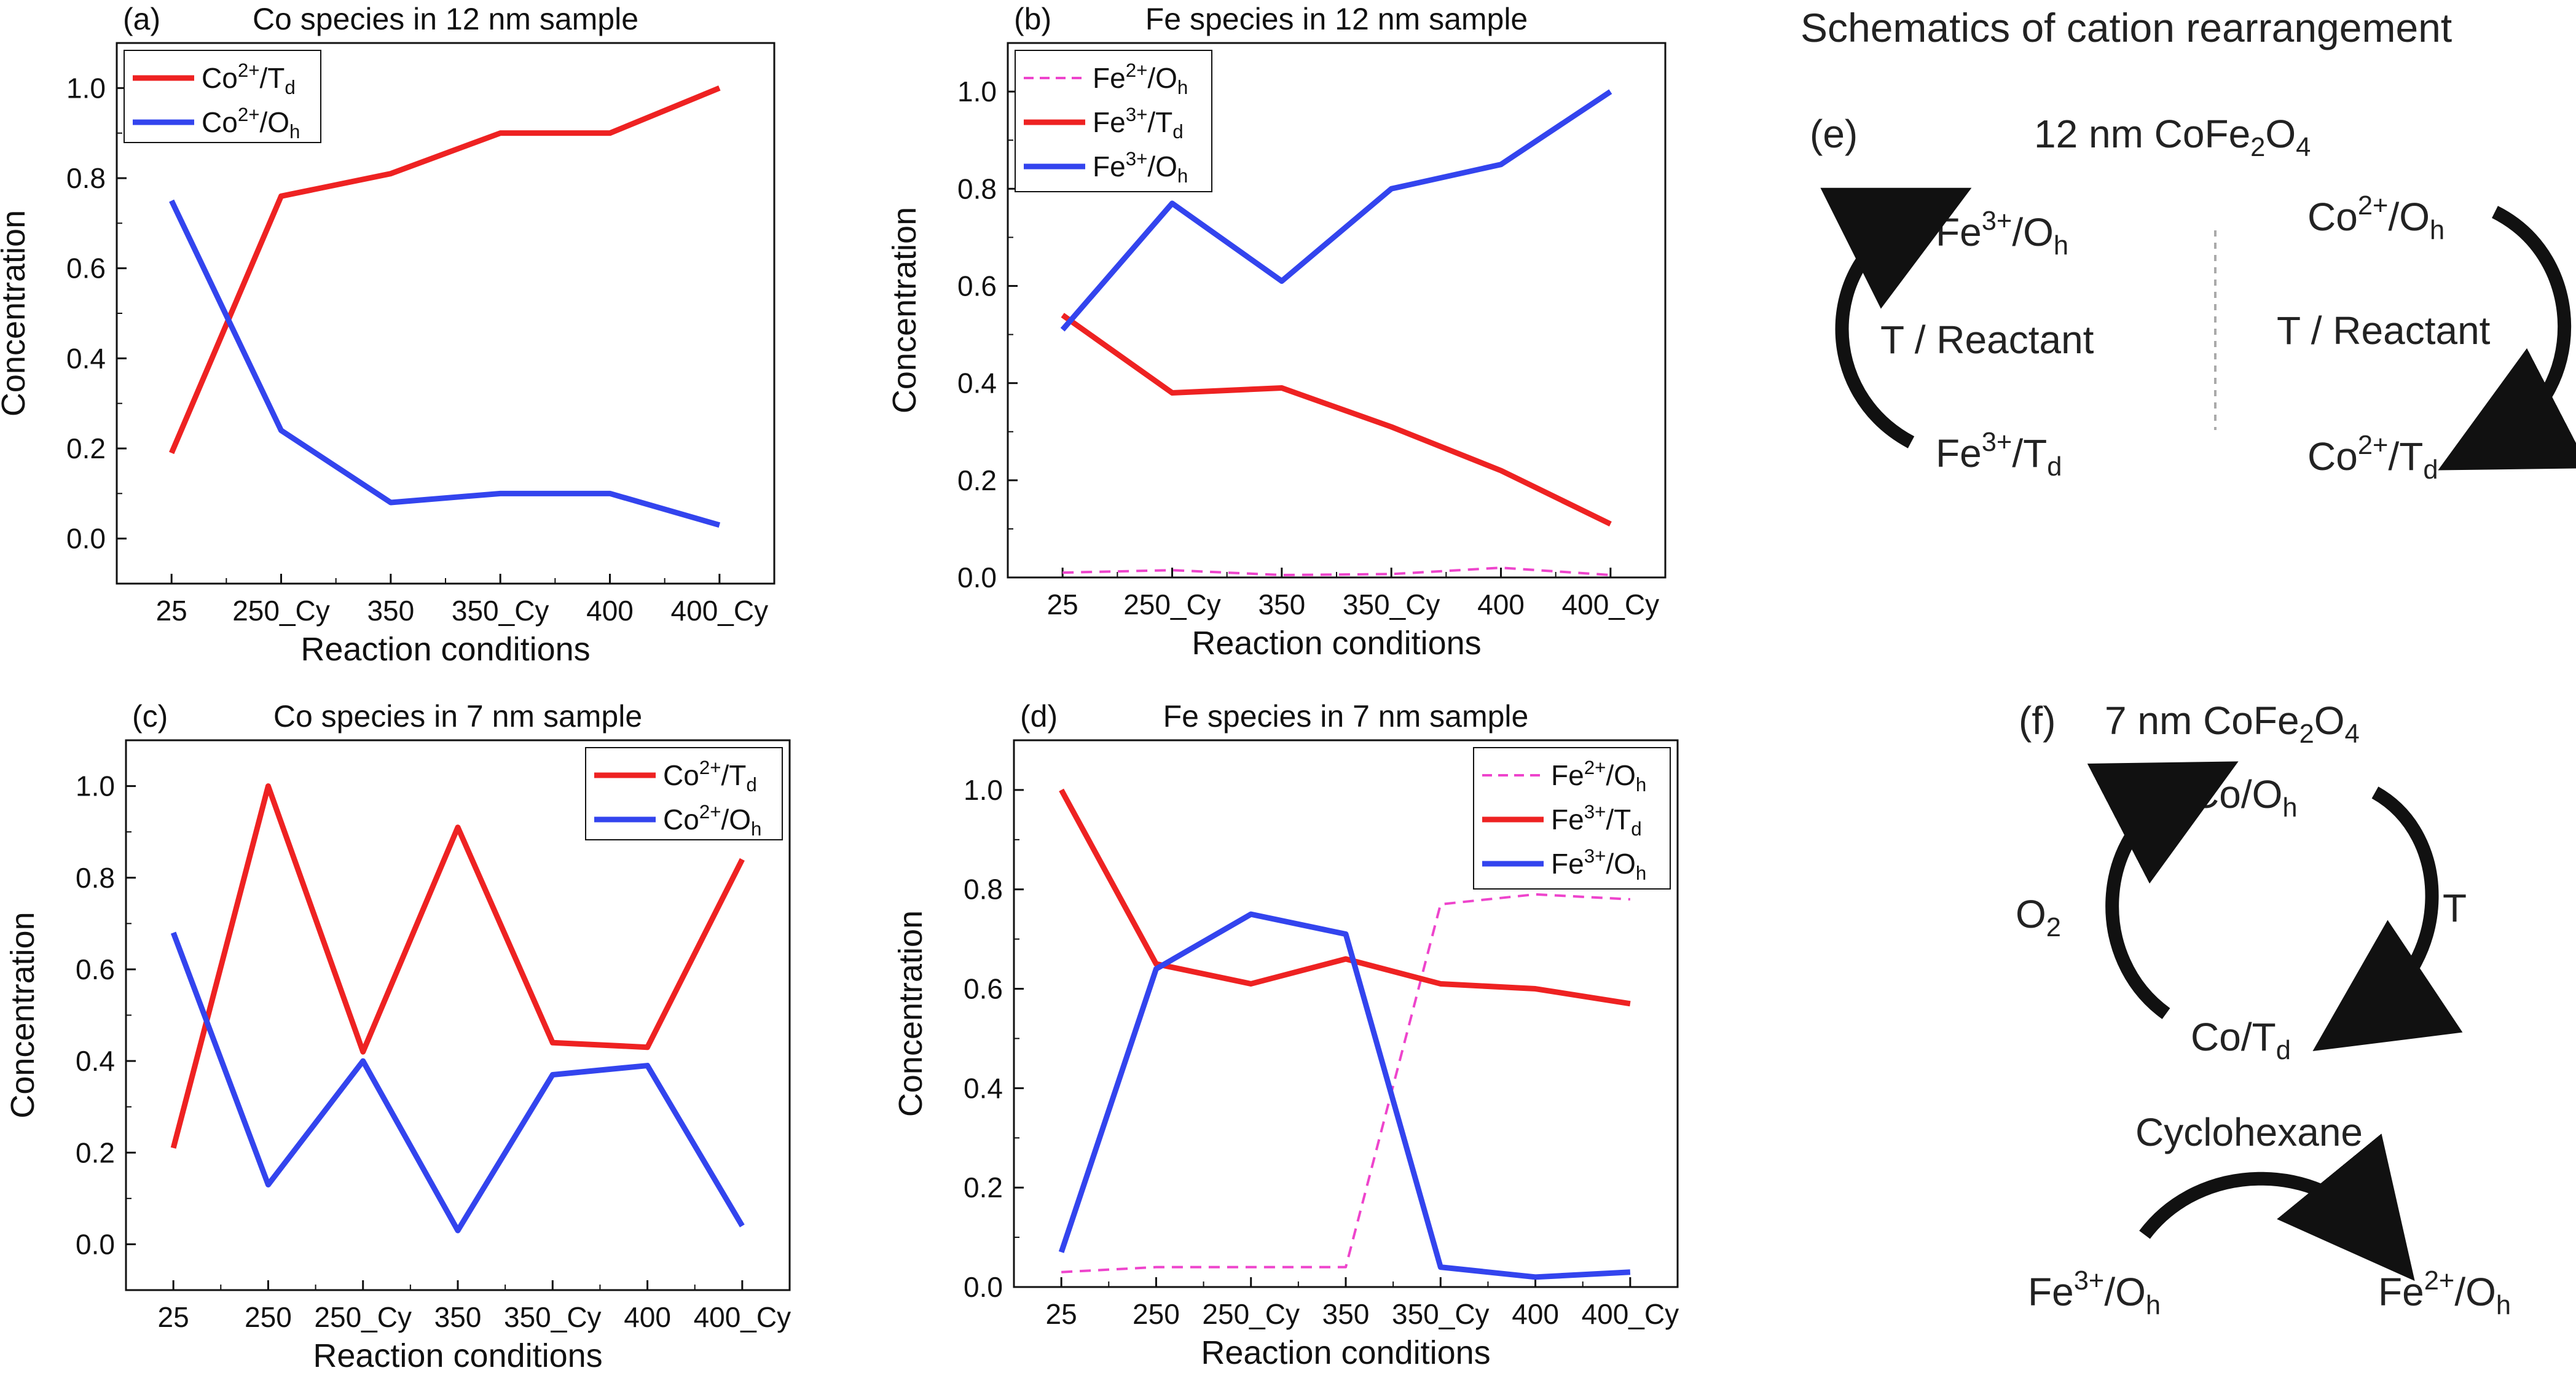  What do you see at coordinates (1345, 1083) in the screenshot?
I see `series-line-Fe2Oh` at bounding box center [1345, 1083].